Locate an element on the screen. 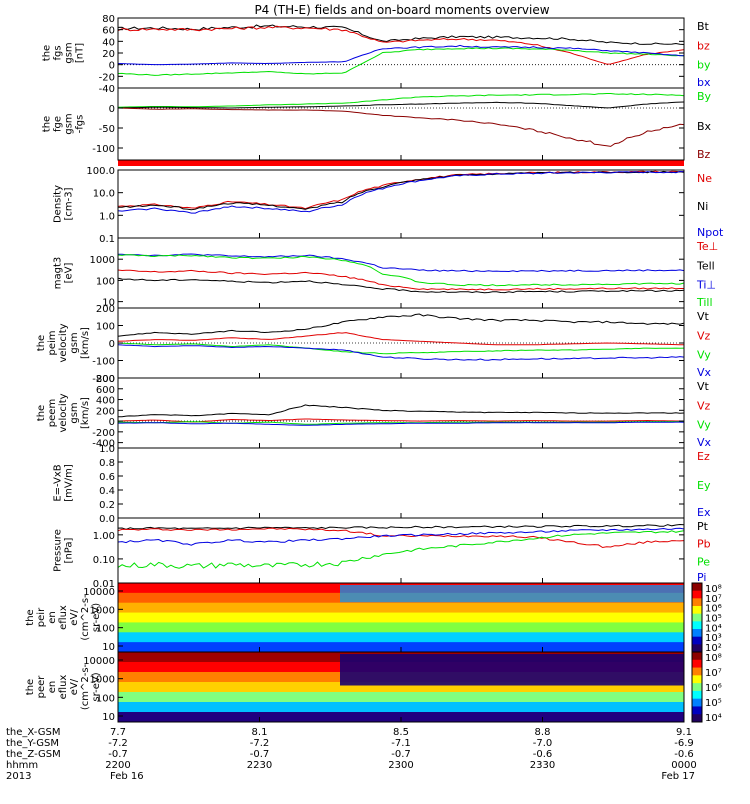 The height and width of the screenshot is (804, 750). series-line-Pt is located at coordinates (401, 526).